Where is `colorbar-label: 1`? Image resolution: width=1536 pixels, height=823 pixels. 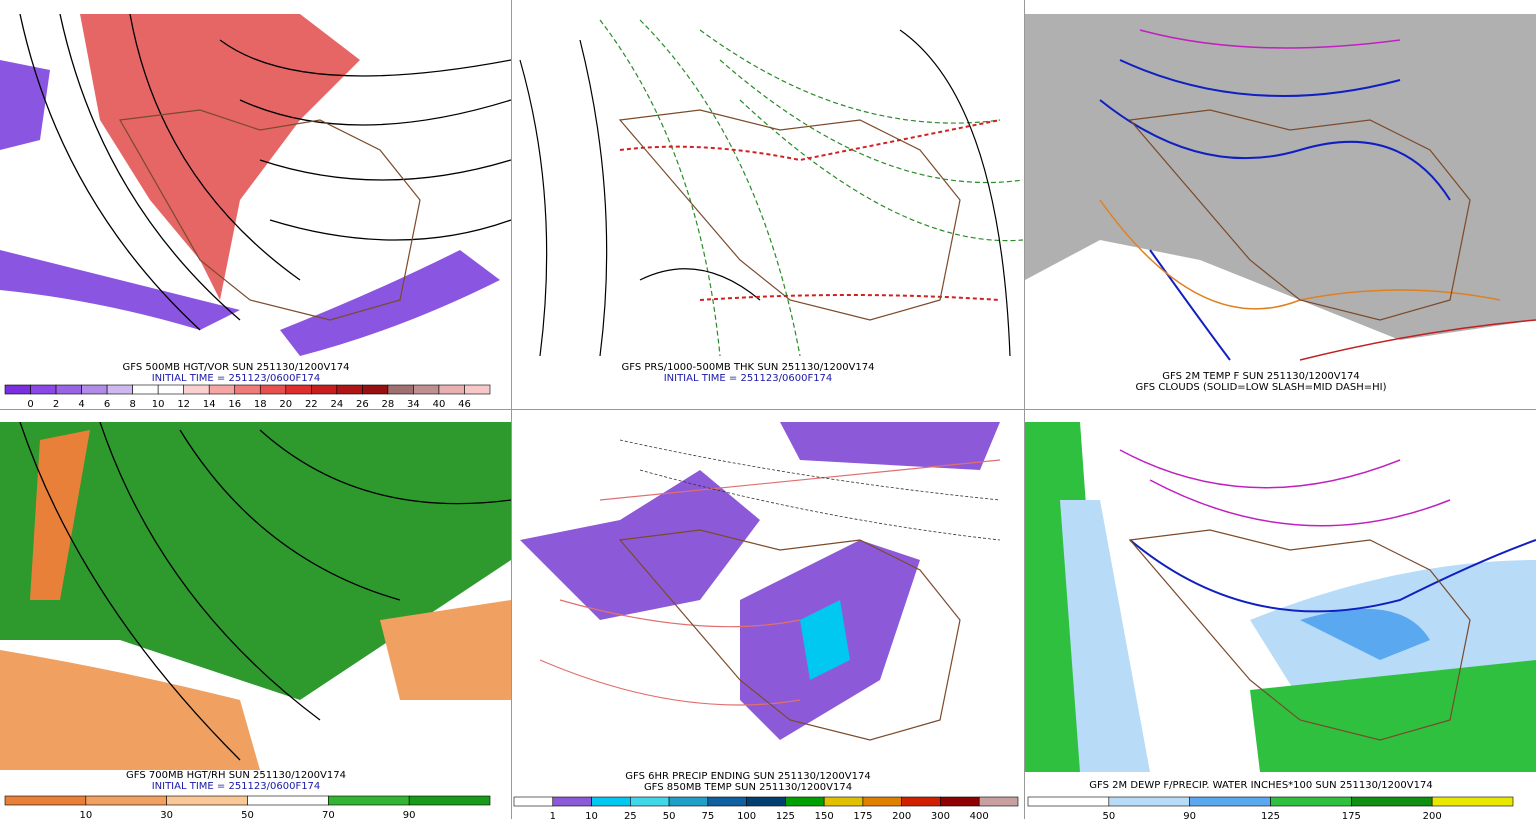
colorbar-label: 1 is located at coordinates (553, 815).